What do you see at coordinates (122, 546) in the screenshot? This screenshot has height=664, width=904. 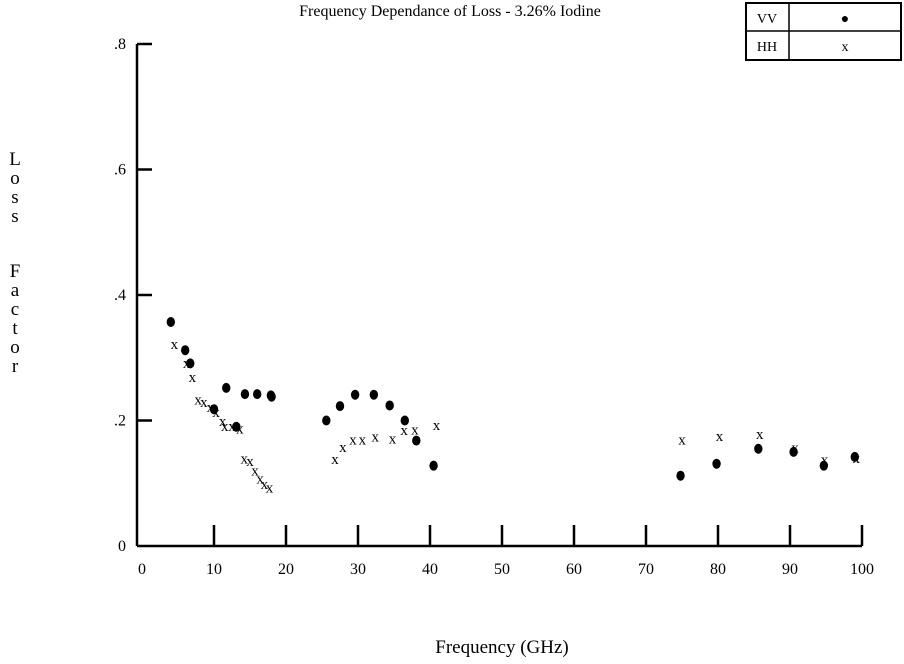 I see `y-tick-label: 0` at bounding box center [122, 546].